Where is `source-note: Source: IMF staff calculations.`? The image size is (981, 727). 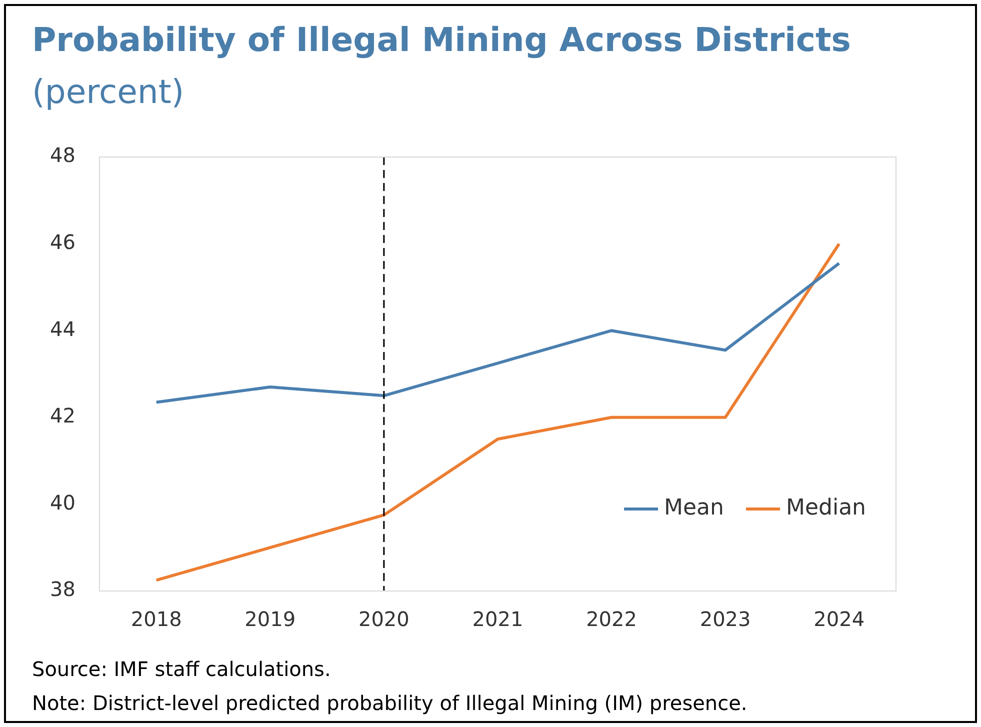
source-note: Source: IMF staff calculations. is located at coordinates (182, 669).